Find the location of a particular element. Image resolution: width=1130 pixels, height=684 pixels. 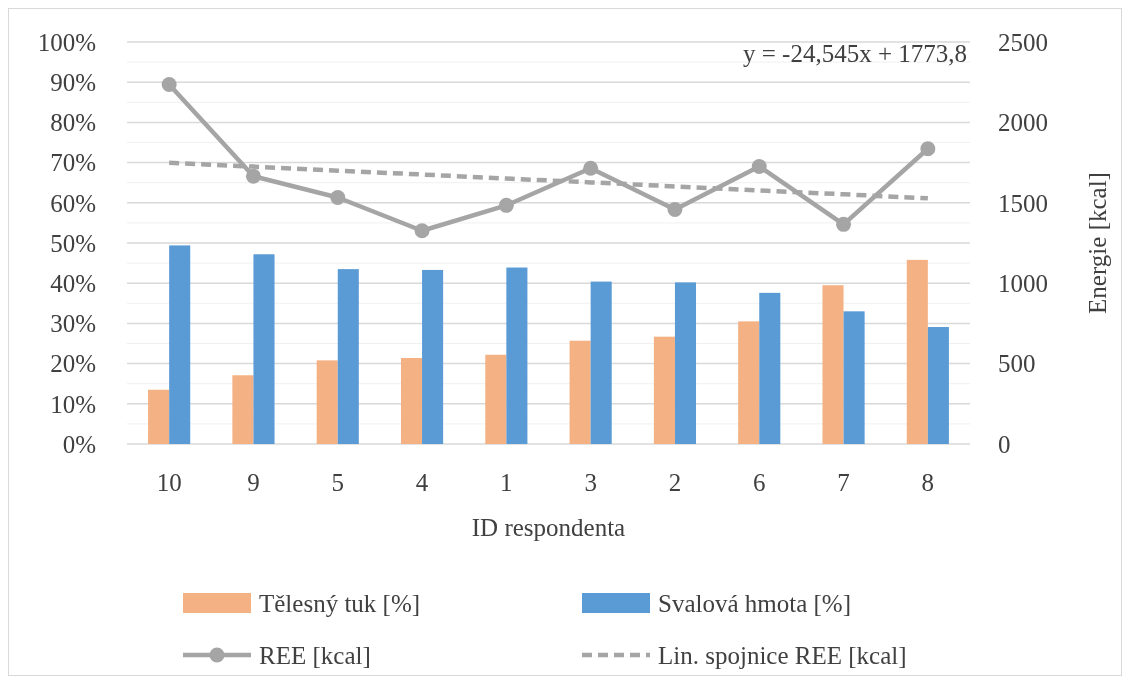

legend-label: Svalová hmota [%] is located at coordinates (755, 603).